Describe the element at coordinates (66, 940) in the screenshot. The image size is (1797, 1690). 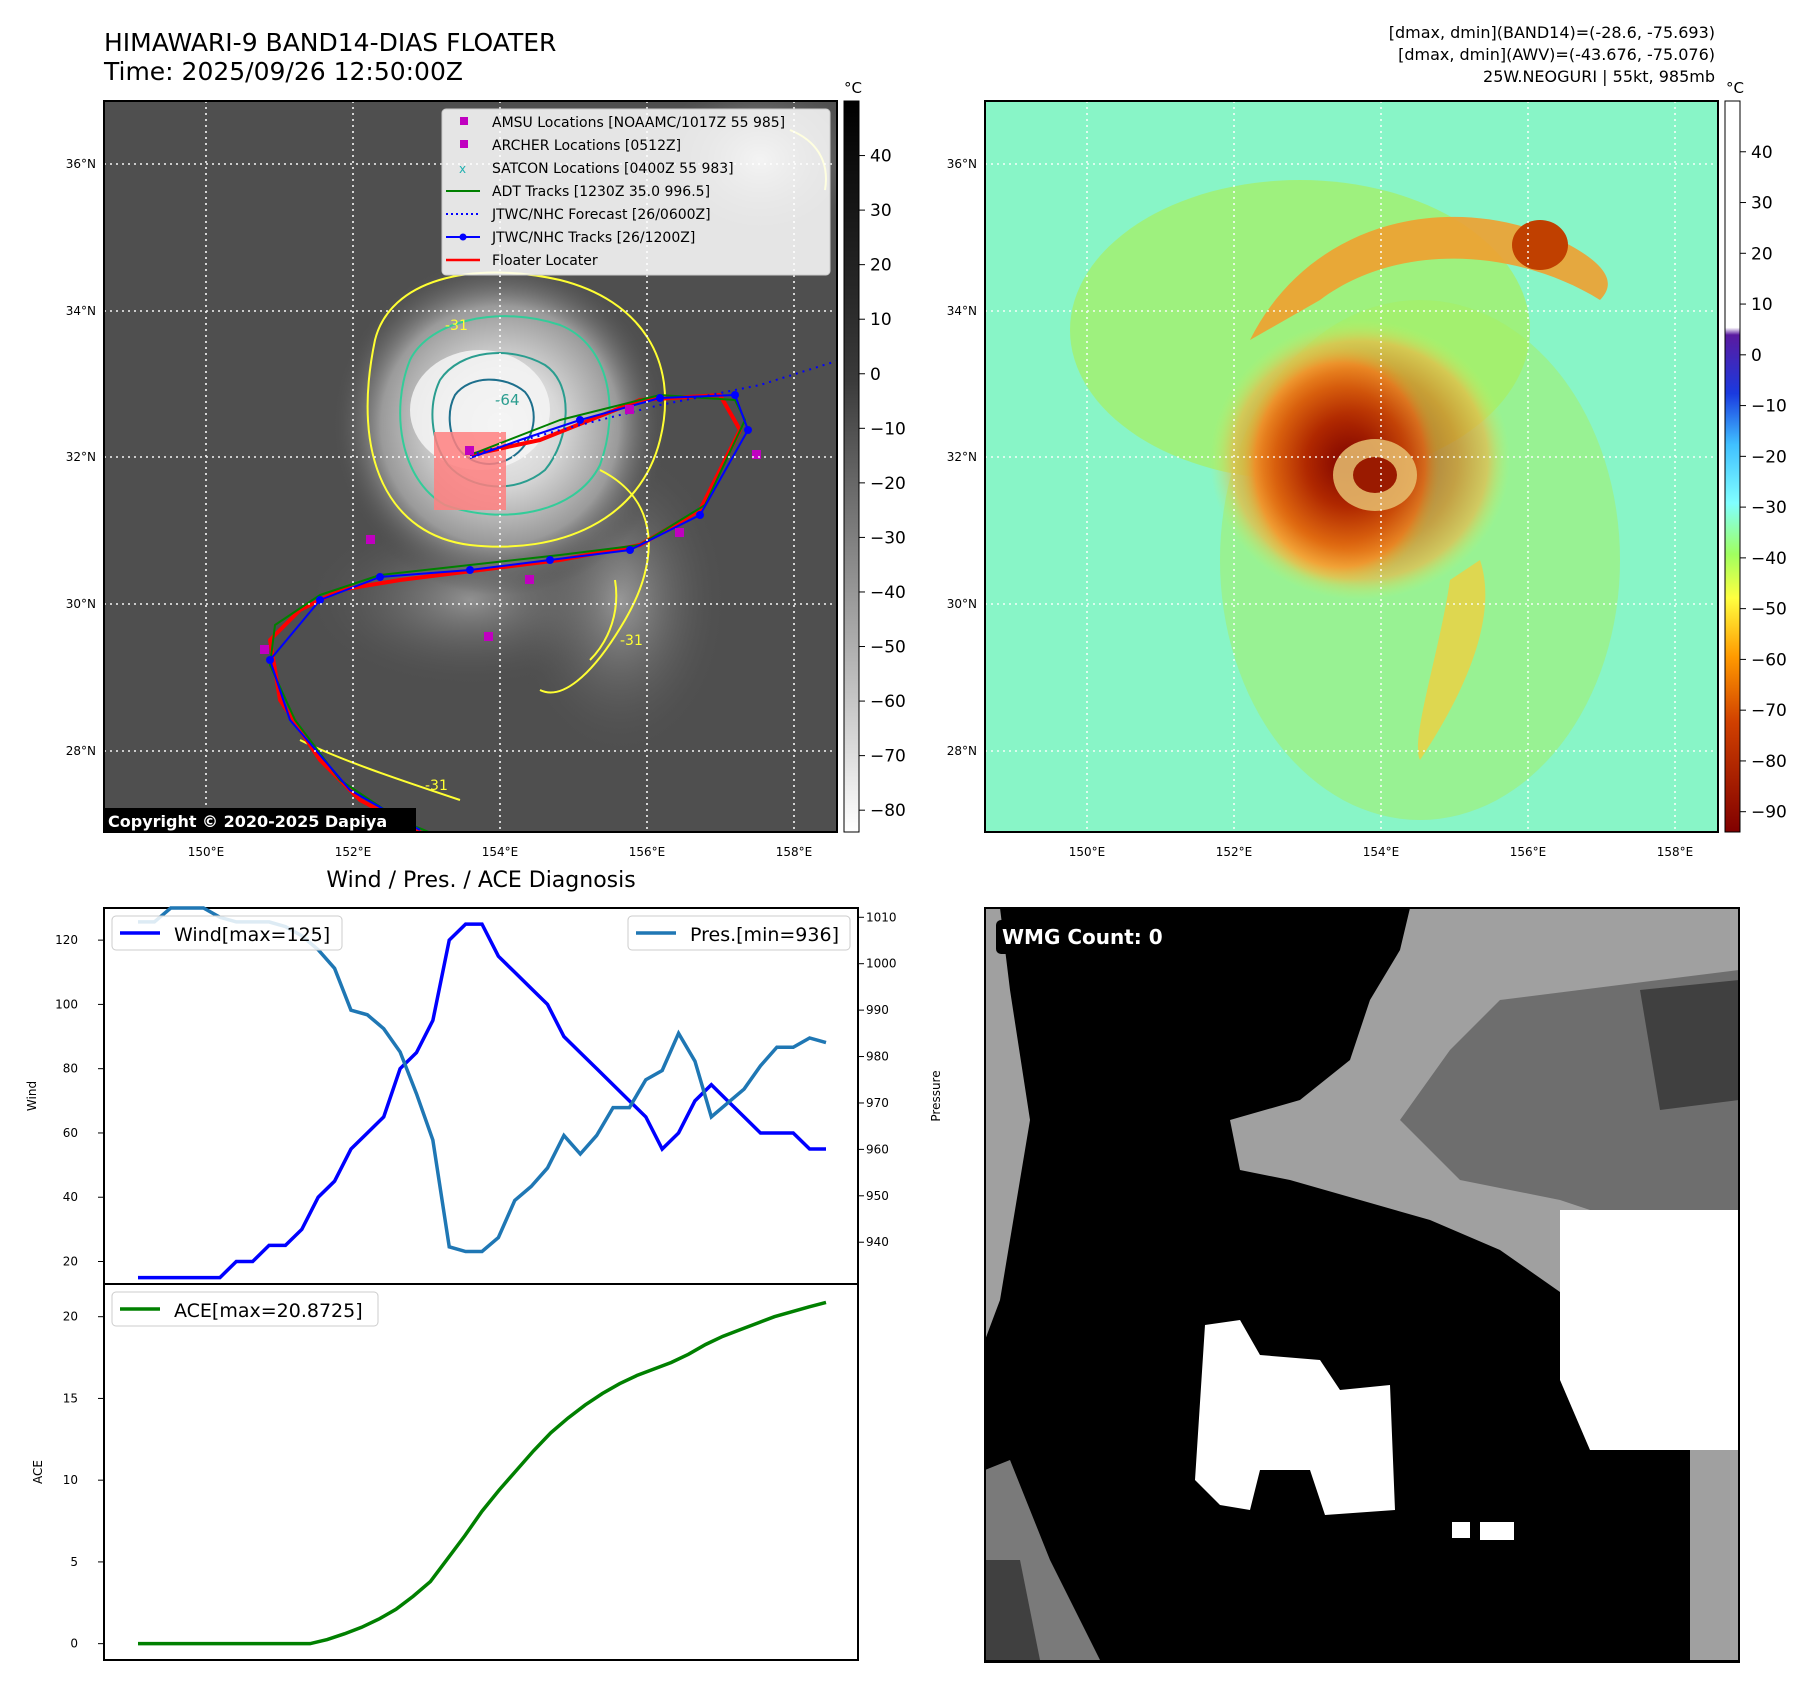
I see `y-tick-label: 120` at that location.